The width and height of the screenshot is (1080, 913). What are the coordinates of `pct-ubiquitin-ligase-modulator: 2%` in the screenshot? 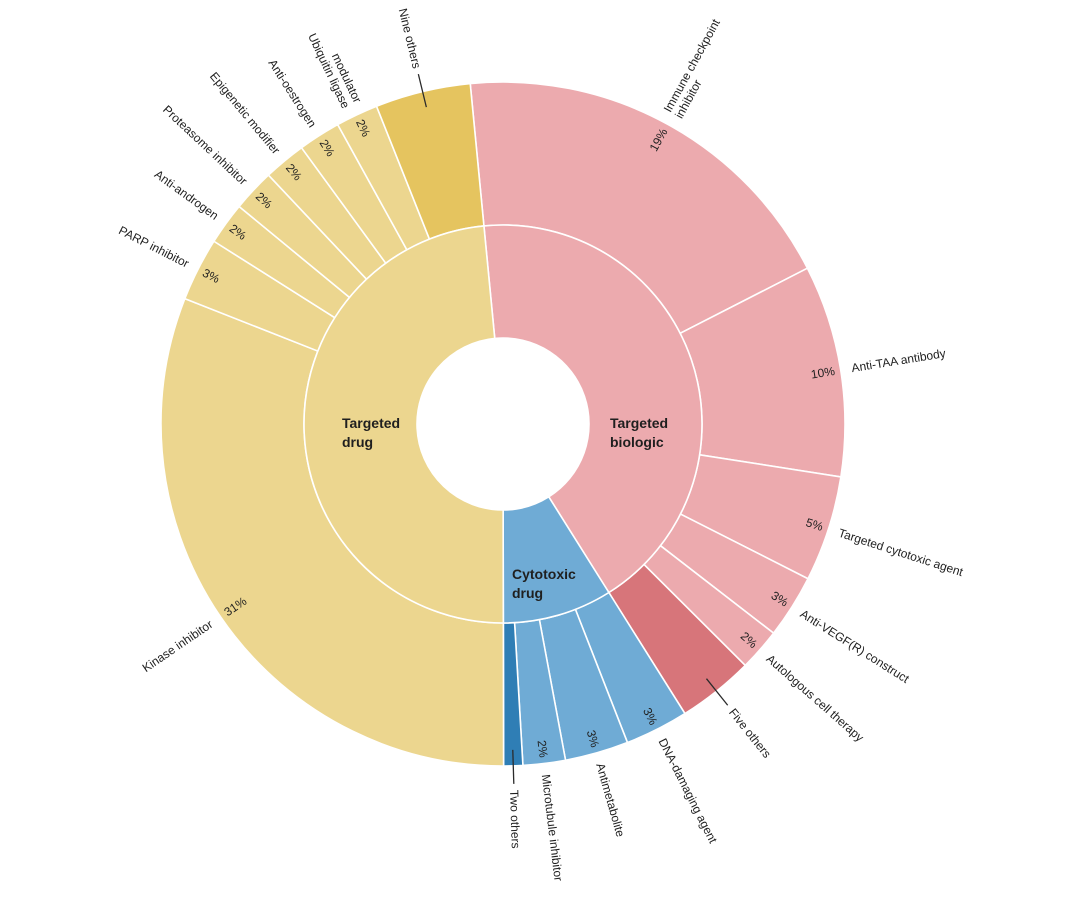 It's located at (363, 128).